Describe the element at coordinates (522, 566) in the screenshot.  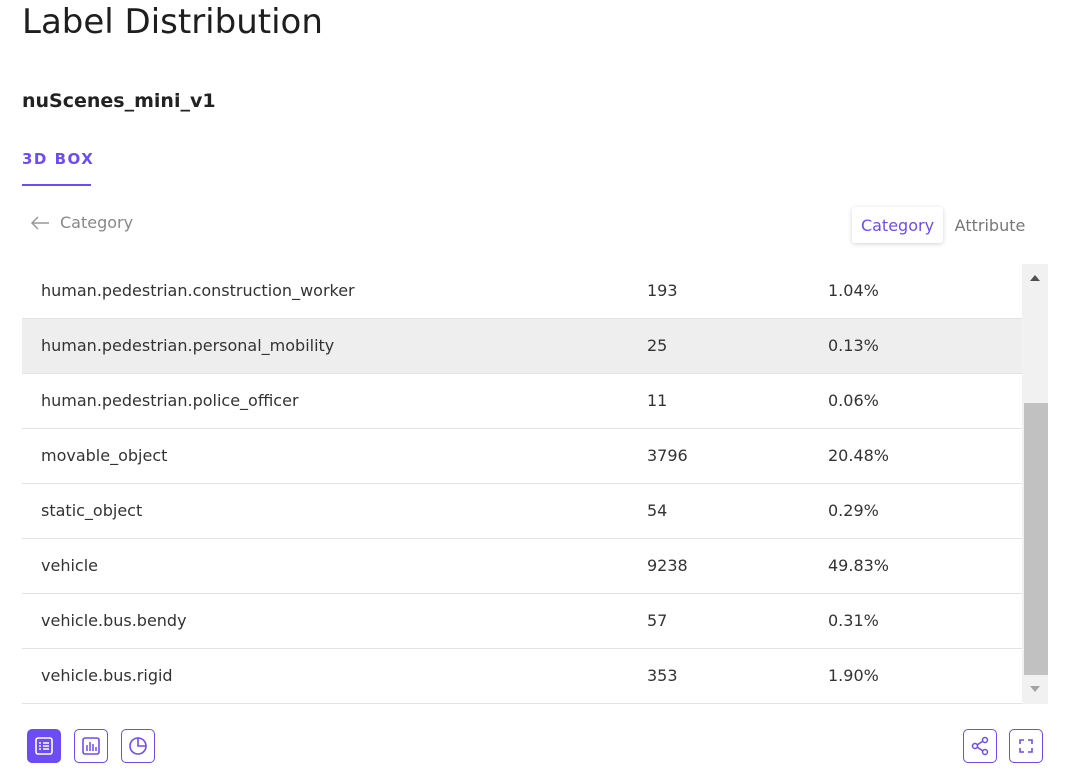
I see `table-row: vehicle 9238 49.83%` at that location.